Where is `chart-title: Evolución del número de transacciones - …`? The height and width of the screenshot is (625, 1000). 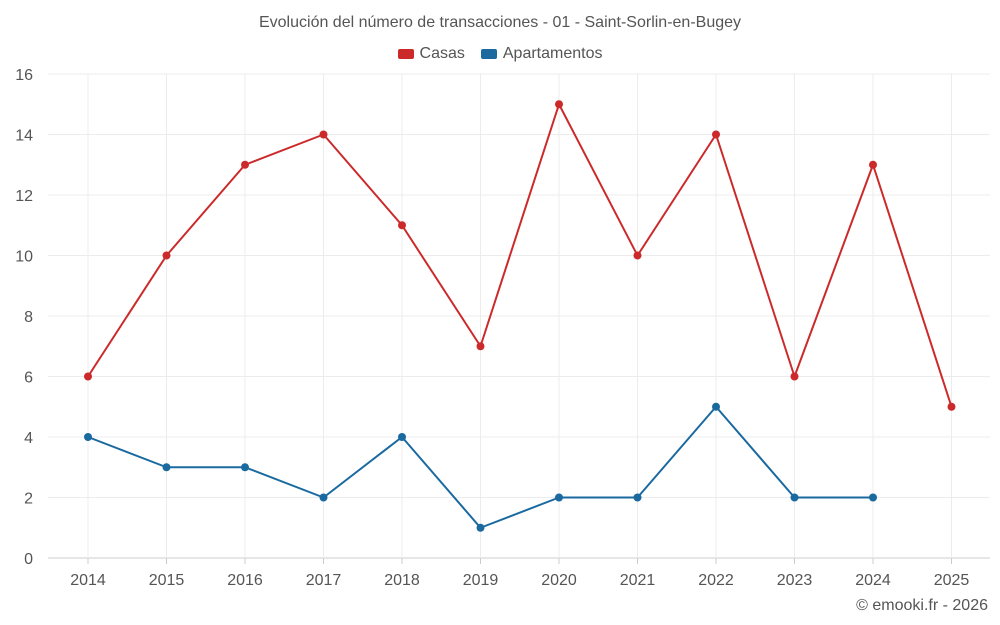
chart-title: Evolución del número de transacciones - … is located at coordinates (500, 22).